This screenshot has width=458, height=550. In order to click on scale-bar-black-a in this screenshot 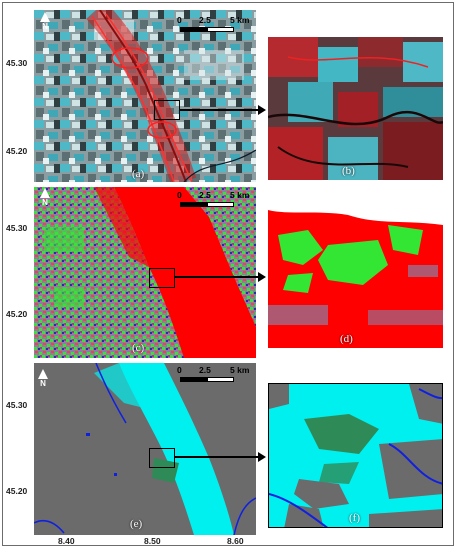, I will do `click(193, 29)`.